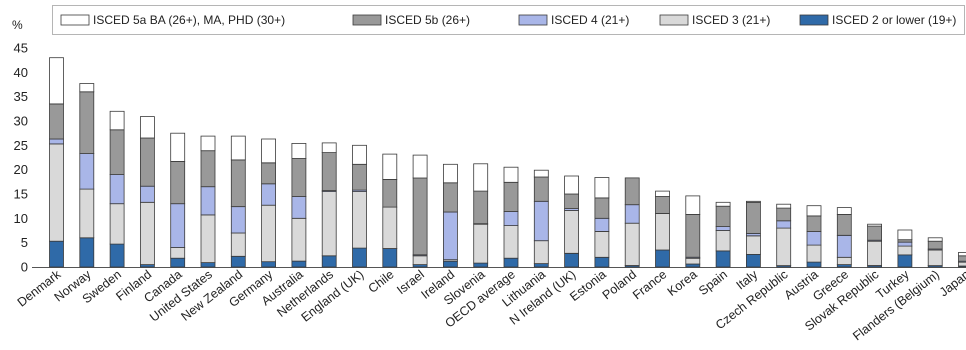  I want to click on bar-n-ireland-uk, so click(571, 221).